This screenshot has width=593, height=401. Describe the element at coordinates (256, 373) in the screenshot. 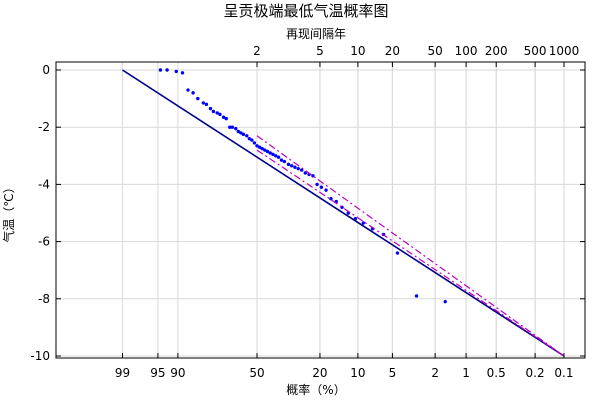

I see `x-tick-label: 50` at that location.